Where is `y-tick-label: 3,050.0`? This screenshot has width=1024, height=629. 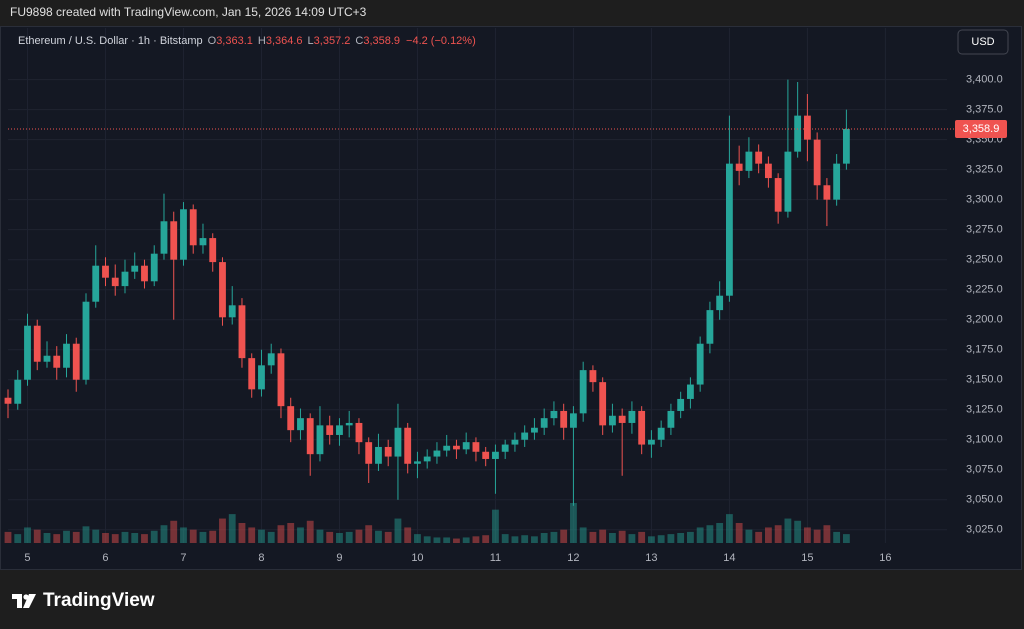 y-tick-label: 3,050.0 is located at coordinates (984, 500).